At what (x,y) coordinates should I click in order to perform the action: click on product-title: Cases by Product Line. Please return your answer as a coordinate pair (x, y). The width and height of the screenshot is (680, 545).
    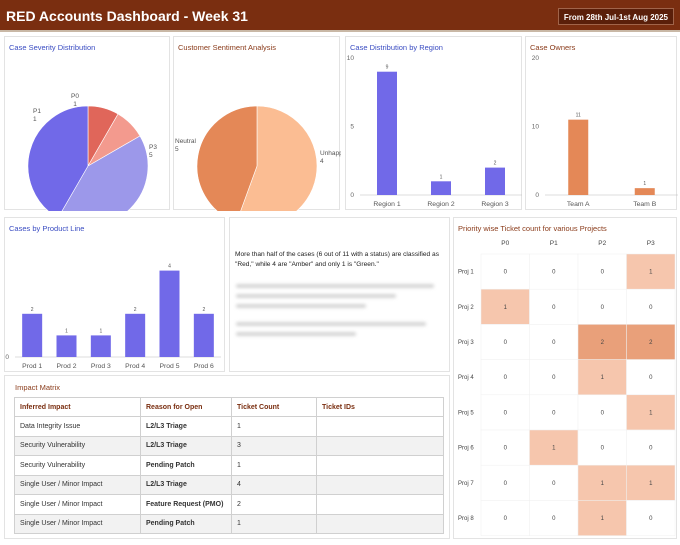
    Looking at the image, I should click on (47, 228).